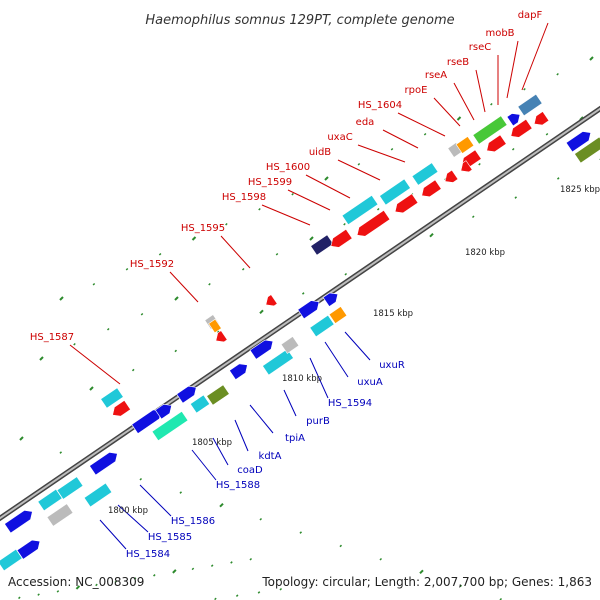  Describe the element at coordinates (380, 105) in the screenshot. I see `gene-label-top: HS_1604` at that location.